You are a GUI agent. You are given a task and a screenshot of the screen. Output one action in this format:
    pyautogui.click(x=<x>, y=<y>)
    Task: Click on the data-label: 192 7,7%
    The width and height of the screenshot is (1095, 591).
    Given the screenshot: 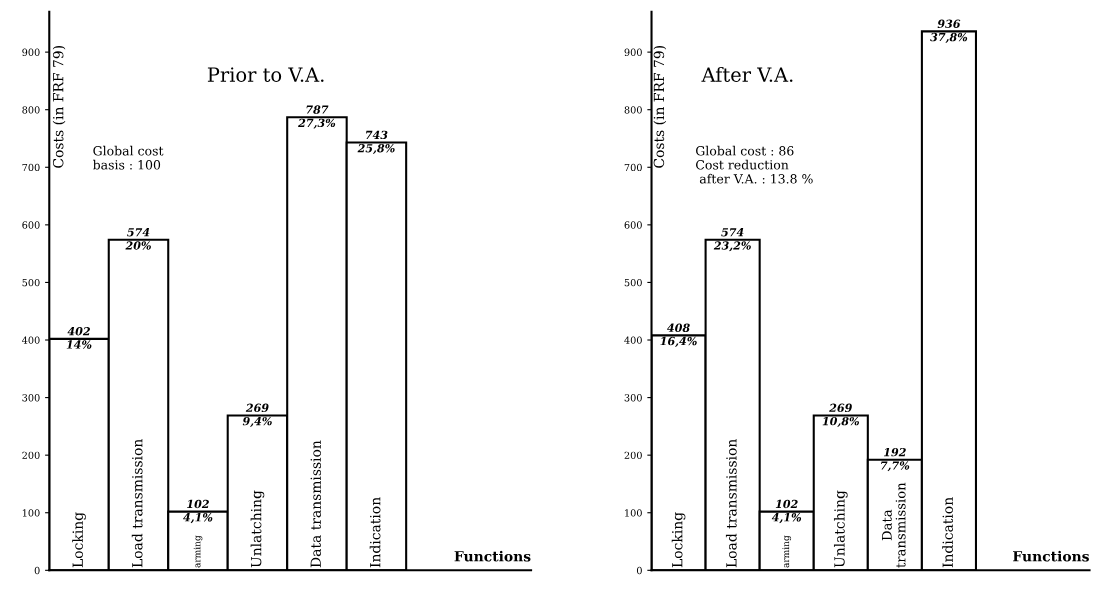 What is the action you would take?
    pyautogui.click(x=895, y=459)
    